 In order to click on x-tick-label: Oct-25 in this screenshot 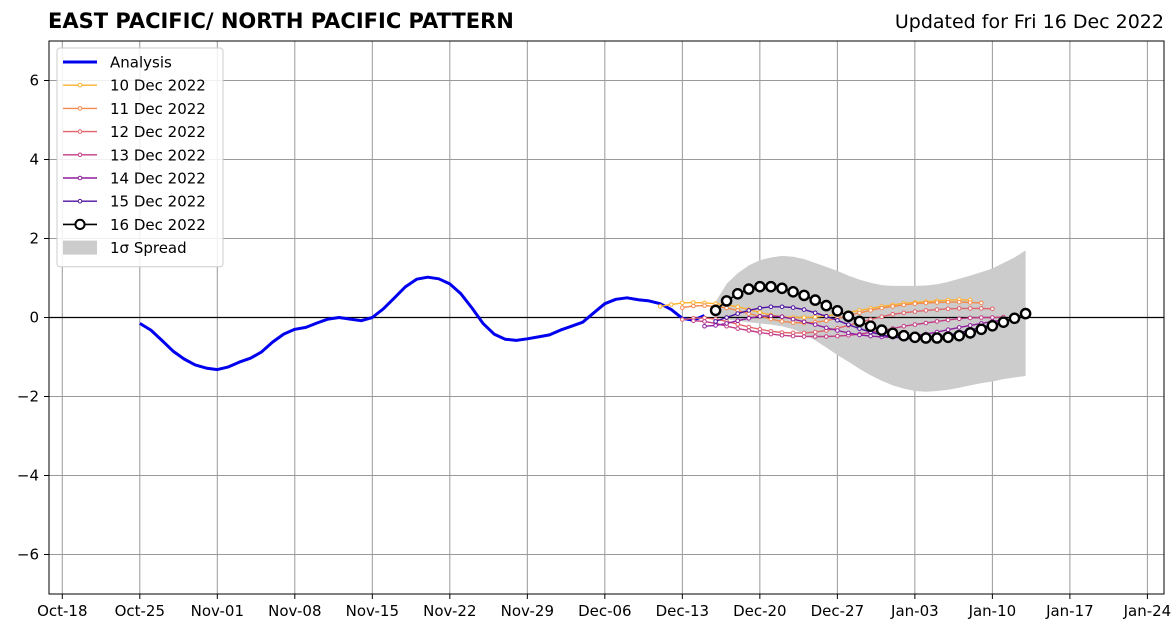, I will do `click(140, 611)`.